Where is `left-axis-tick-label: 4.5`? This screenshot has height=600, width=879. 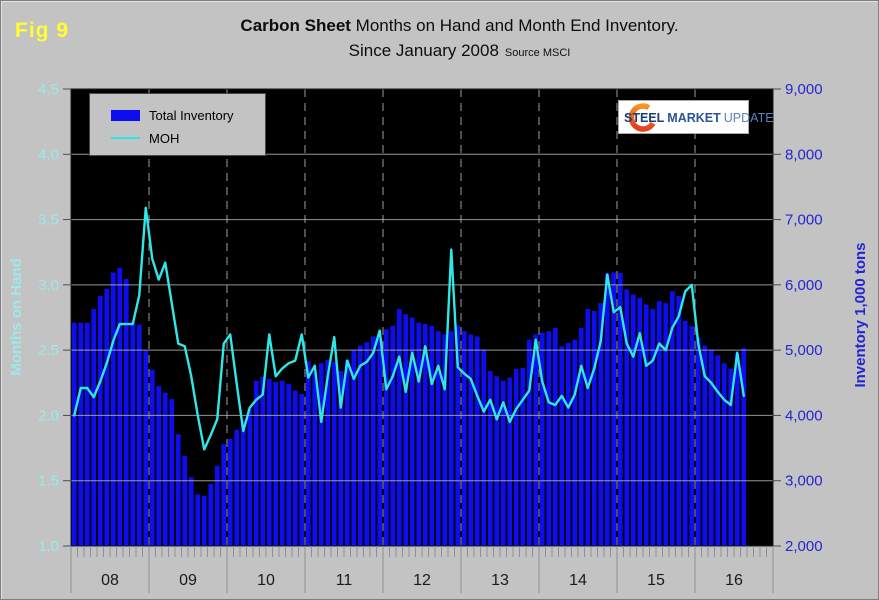
left-axis-tick-label: 4.5 is located at coordinates (48, 89).